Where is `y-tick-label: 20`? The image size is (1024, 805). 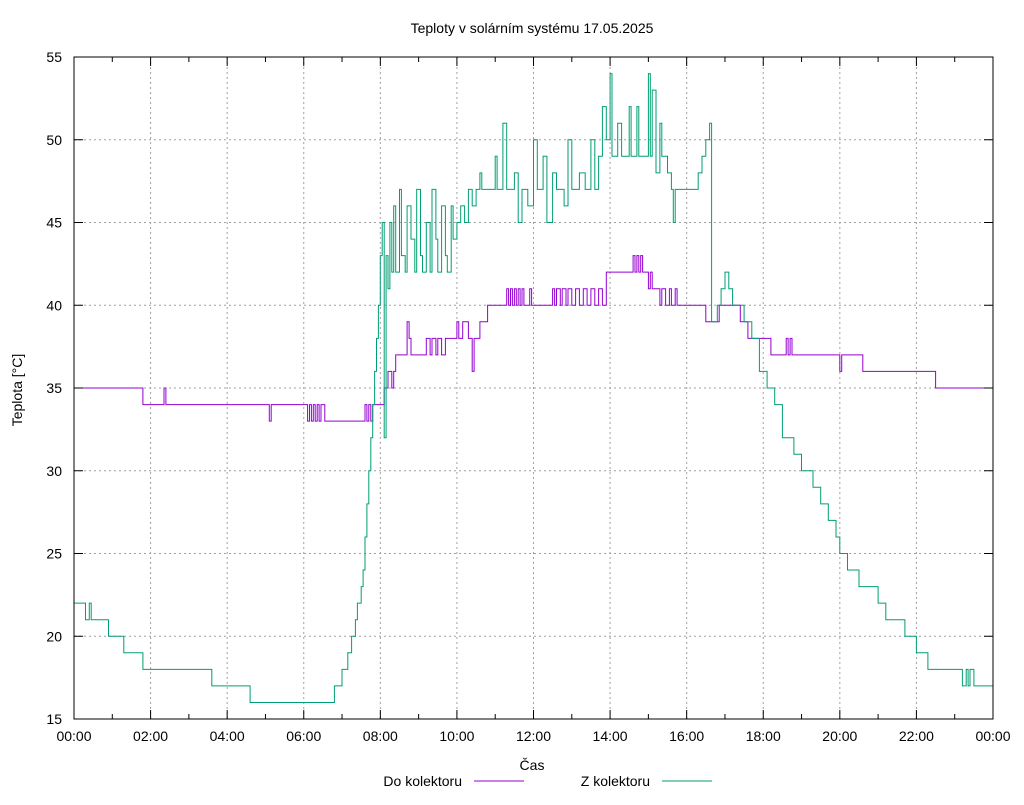
y-tick-label: 20 is located at coordinates (54, 636).